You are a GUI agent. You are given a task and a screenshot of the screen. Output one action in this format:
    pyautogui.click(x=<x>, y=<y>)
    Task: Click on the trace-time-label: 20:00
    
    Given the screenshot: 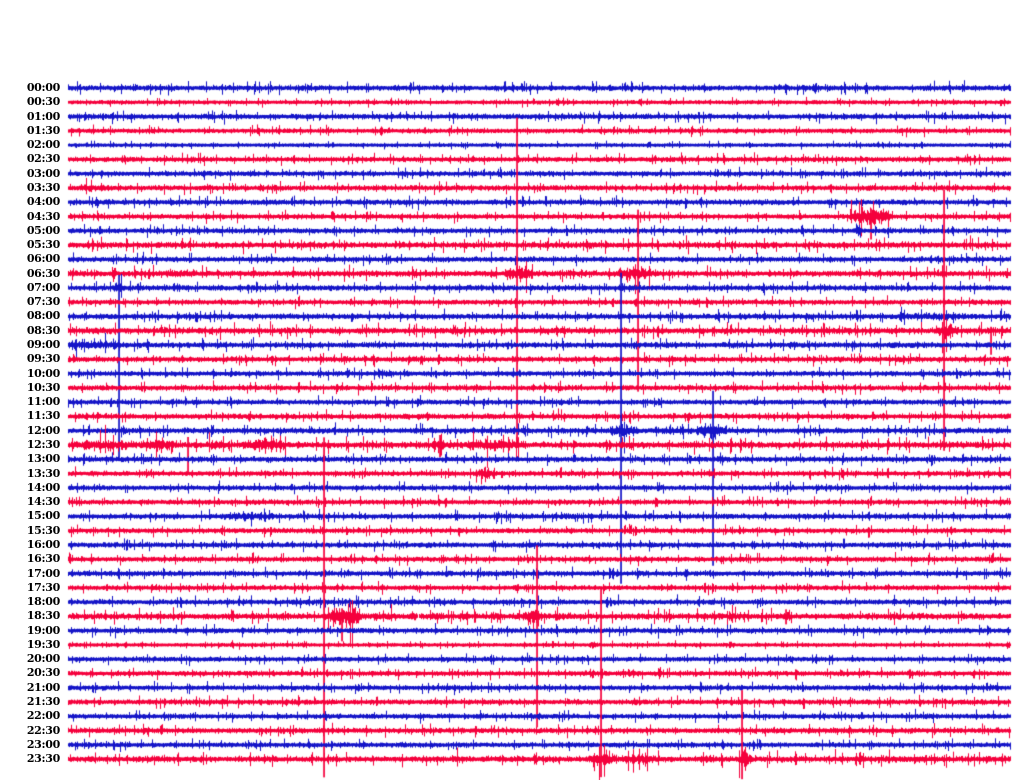 What is the action you would take?
    pyautogui.click(x=43, y=659)
    